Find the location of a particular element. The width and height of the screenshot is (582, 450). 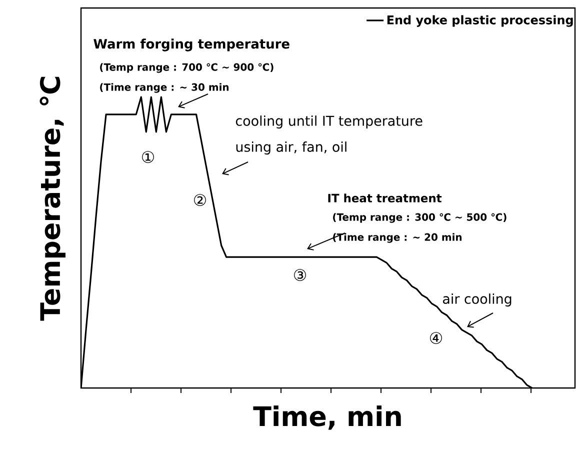

text: (Temp range : 700 ℃ ~ 900 ℃) is located at coordinates (187, 68).